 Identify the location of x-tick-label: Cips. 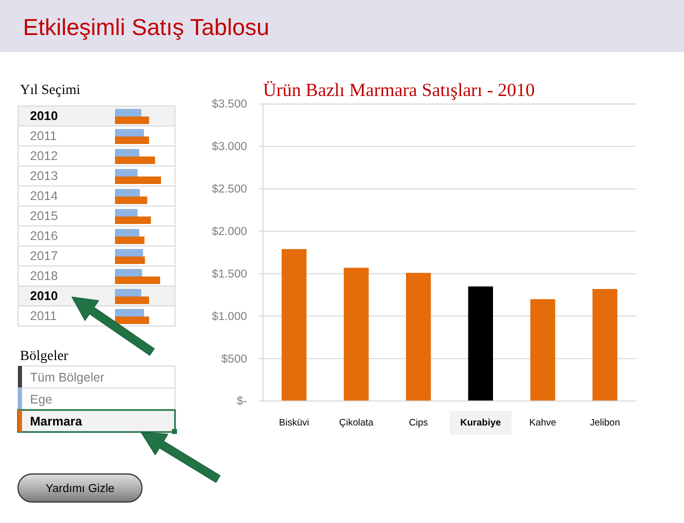
(418, 423).